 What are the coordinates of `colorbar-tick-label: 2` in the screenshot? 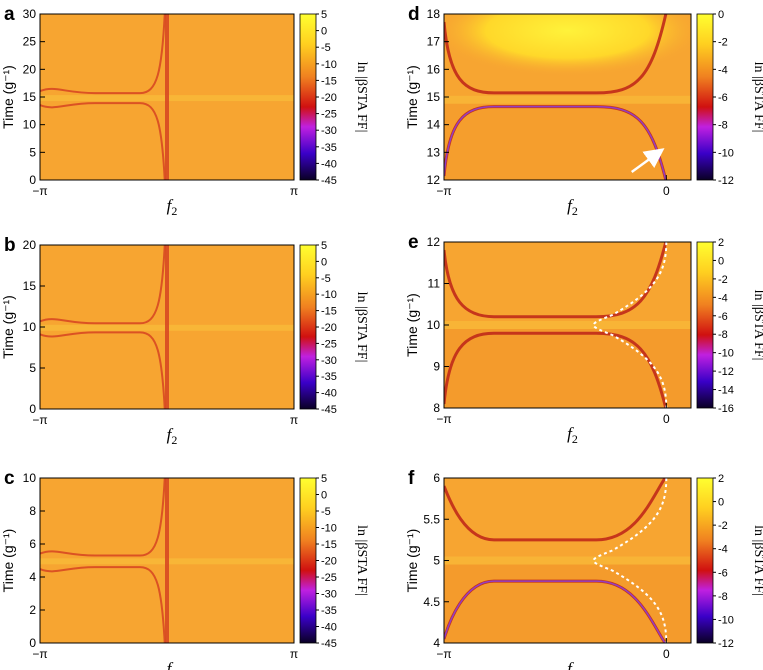 It's located at (721, 479).